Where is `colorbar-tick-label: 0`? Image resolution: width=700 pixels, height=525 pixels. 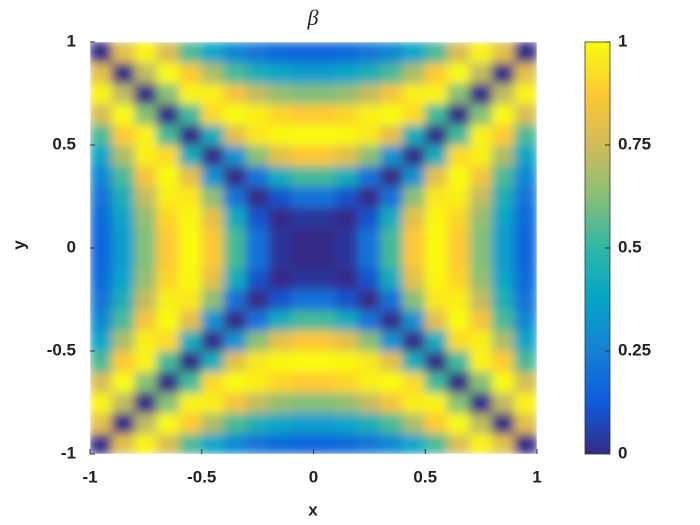
colorbar-tick-label: 0 is located at coordinates (622, 452).